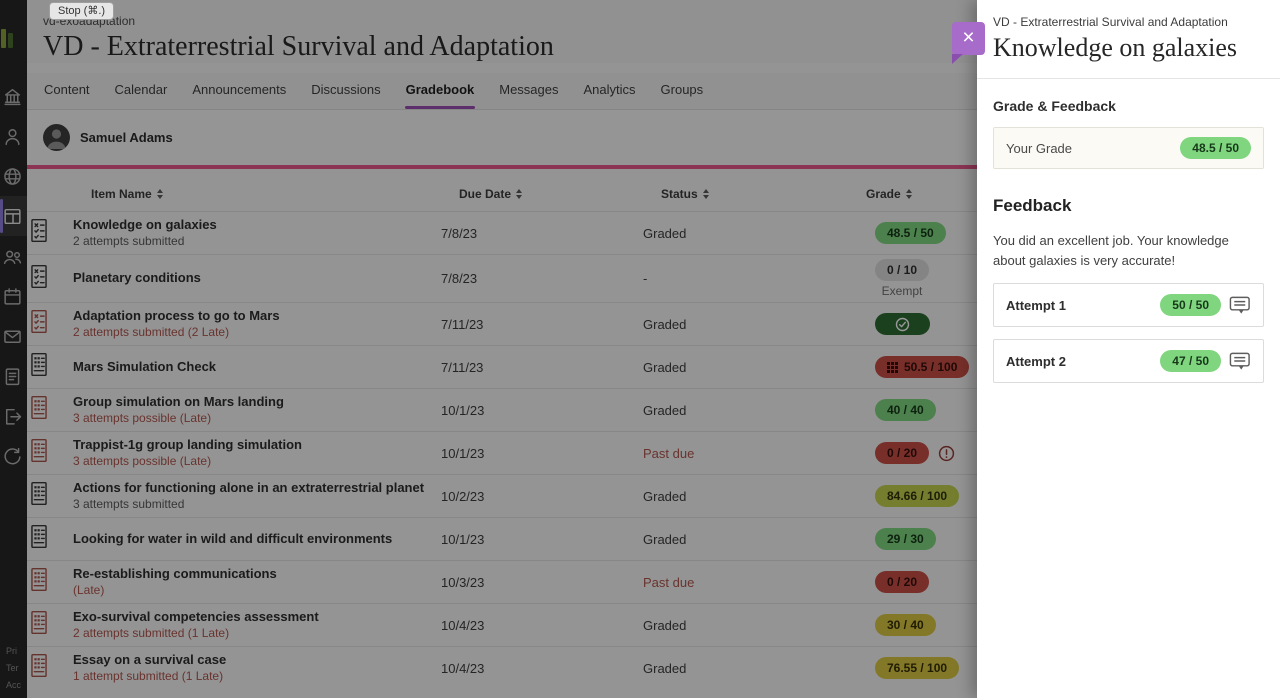 The height and width of the screenshot is (698, 1280). Describe the element at coordinates (1115, 47) in the screenshot. I see `panel-item-title: Knowledge on galaxies` at that location.